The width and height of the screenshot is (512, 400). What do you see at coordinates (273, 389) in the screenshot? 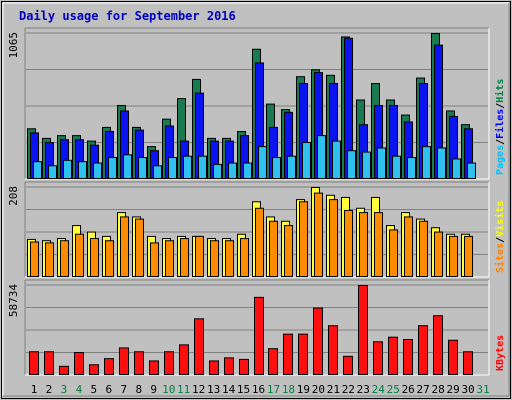
I see `x-tick-label-day-17: 17` at bounding box center [273, 389].